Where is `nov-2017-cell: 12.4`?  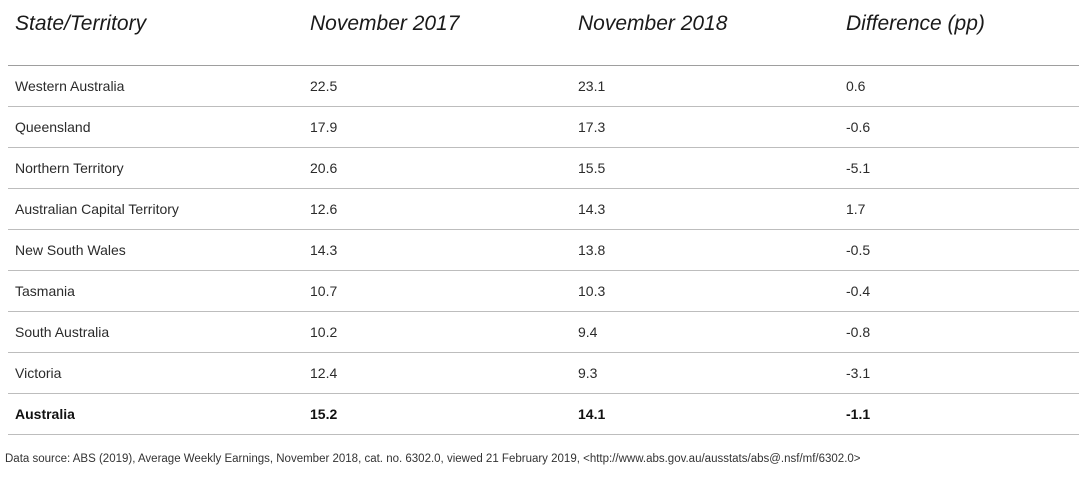 nov-2017-cell: 12.4 is located at coordinates (324, 373).